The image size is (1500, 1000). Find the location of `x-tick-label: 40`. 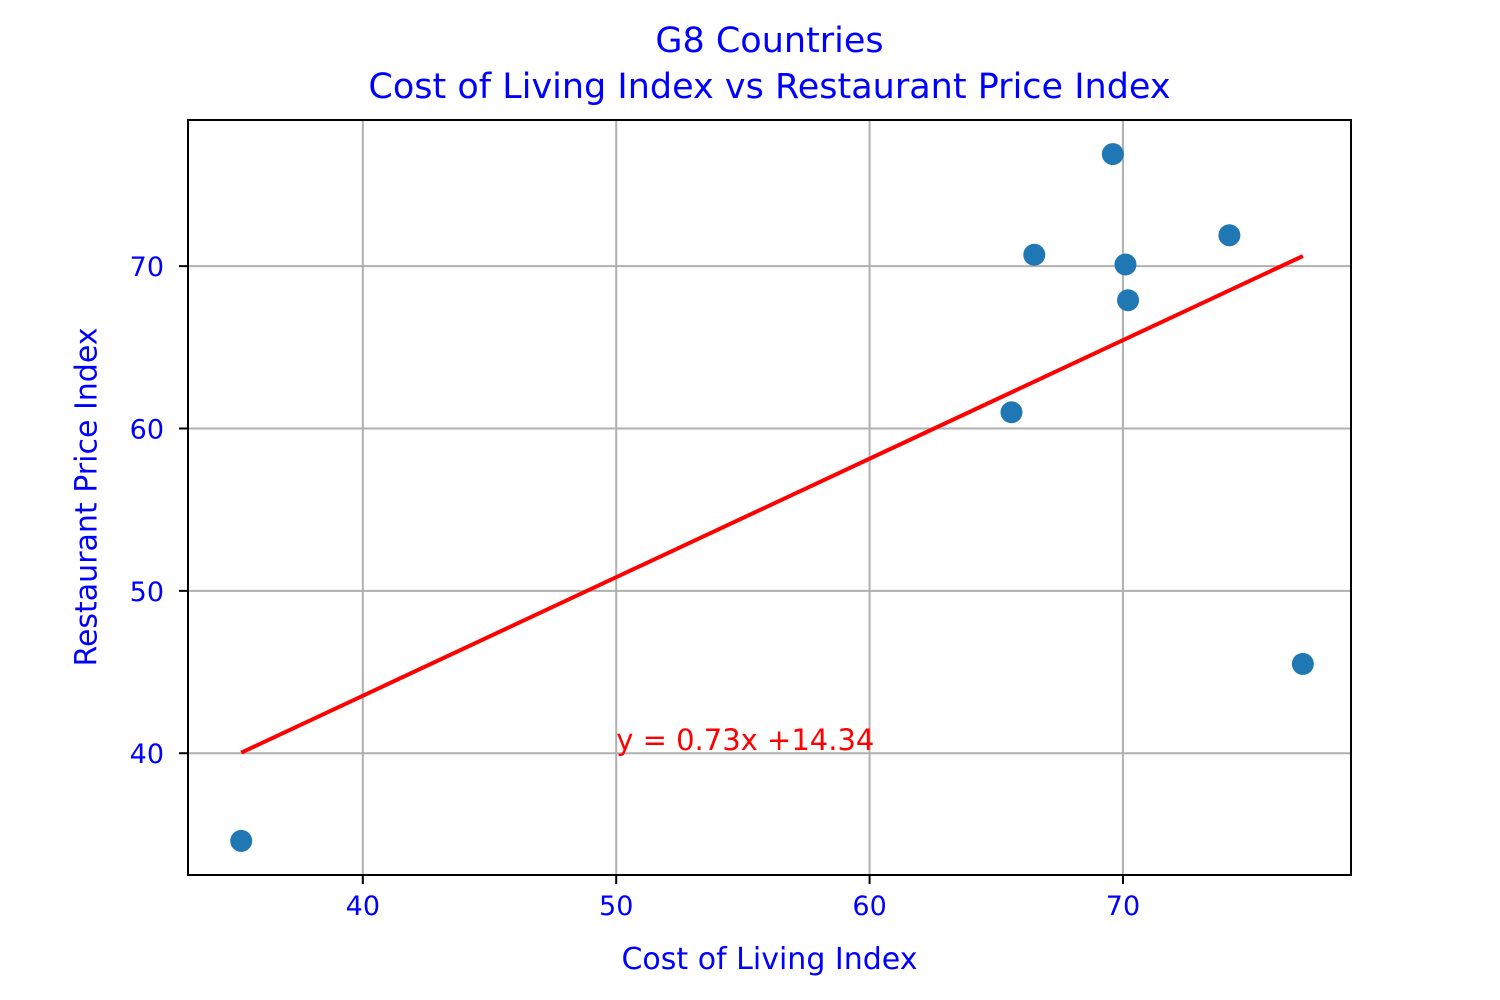

x-tick-label: 40 is located at coordinates (363, 906).